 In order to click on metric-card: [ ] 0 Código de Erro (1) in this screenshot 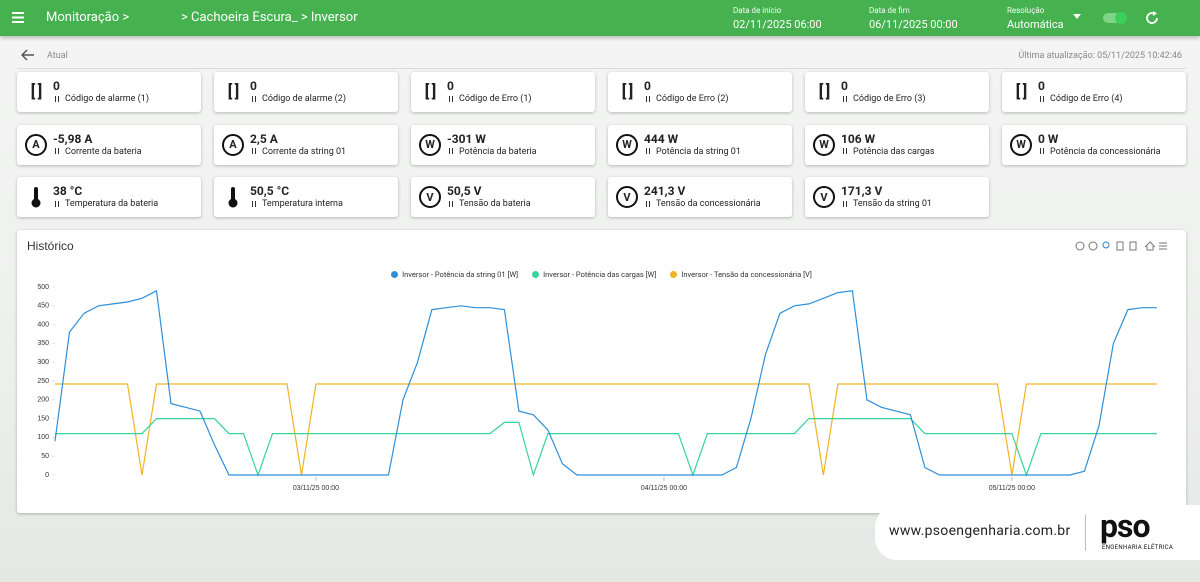, I will do `click(503, 92)`.